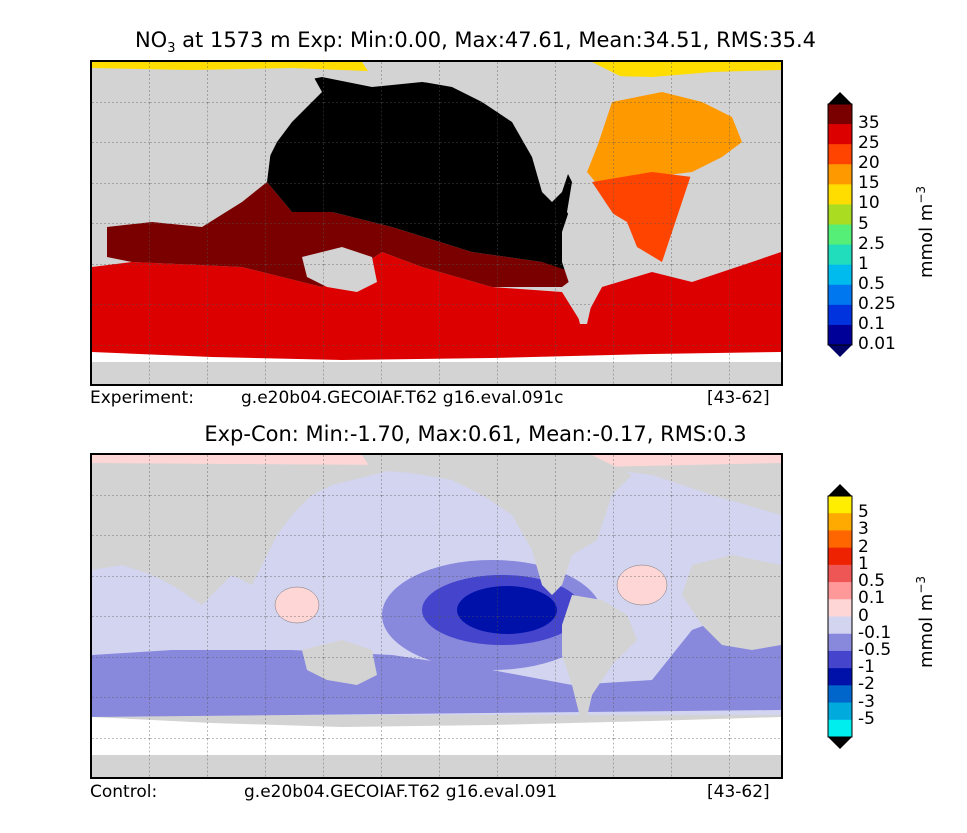 This screenshot has width=967, height=833. Describe the element at coordinates (877, 303) in the screenshot. I see `colorbar-tick-label: 0.25` at that location.